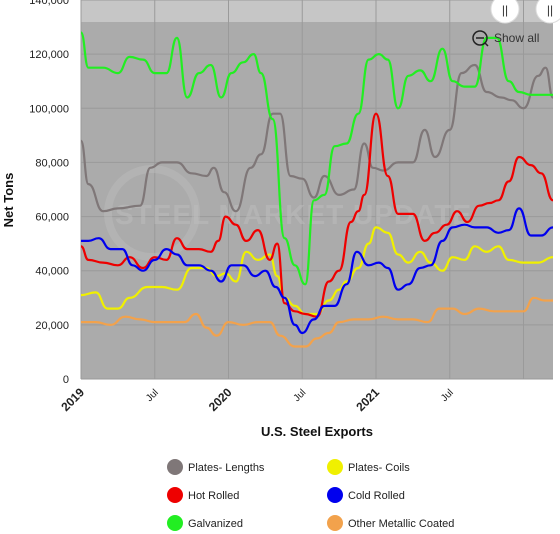  What do you see at coordinates (480, 38) in the screenshot?
I see `zoom-out-icon` at bounding box center [480, 38].